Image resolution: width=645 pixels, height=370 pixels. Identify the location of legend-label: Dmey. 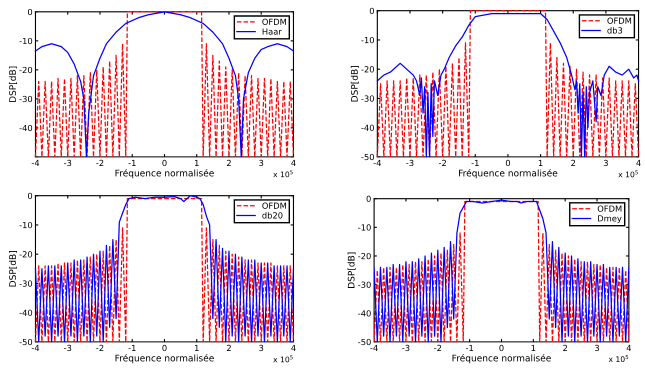
(610, 219).